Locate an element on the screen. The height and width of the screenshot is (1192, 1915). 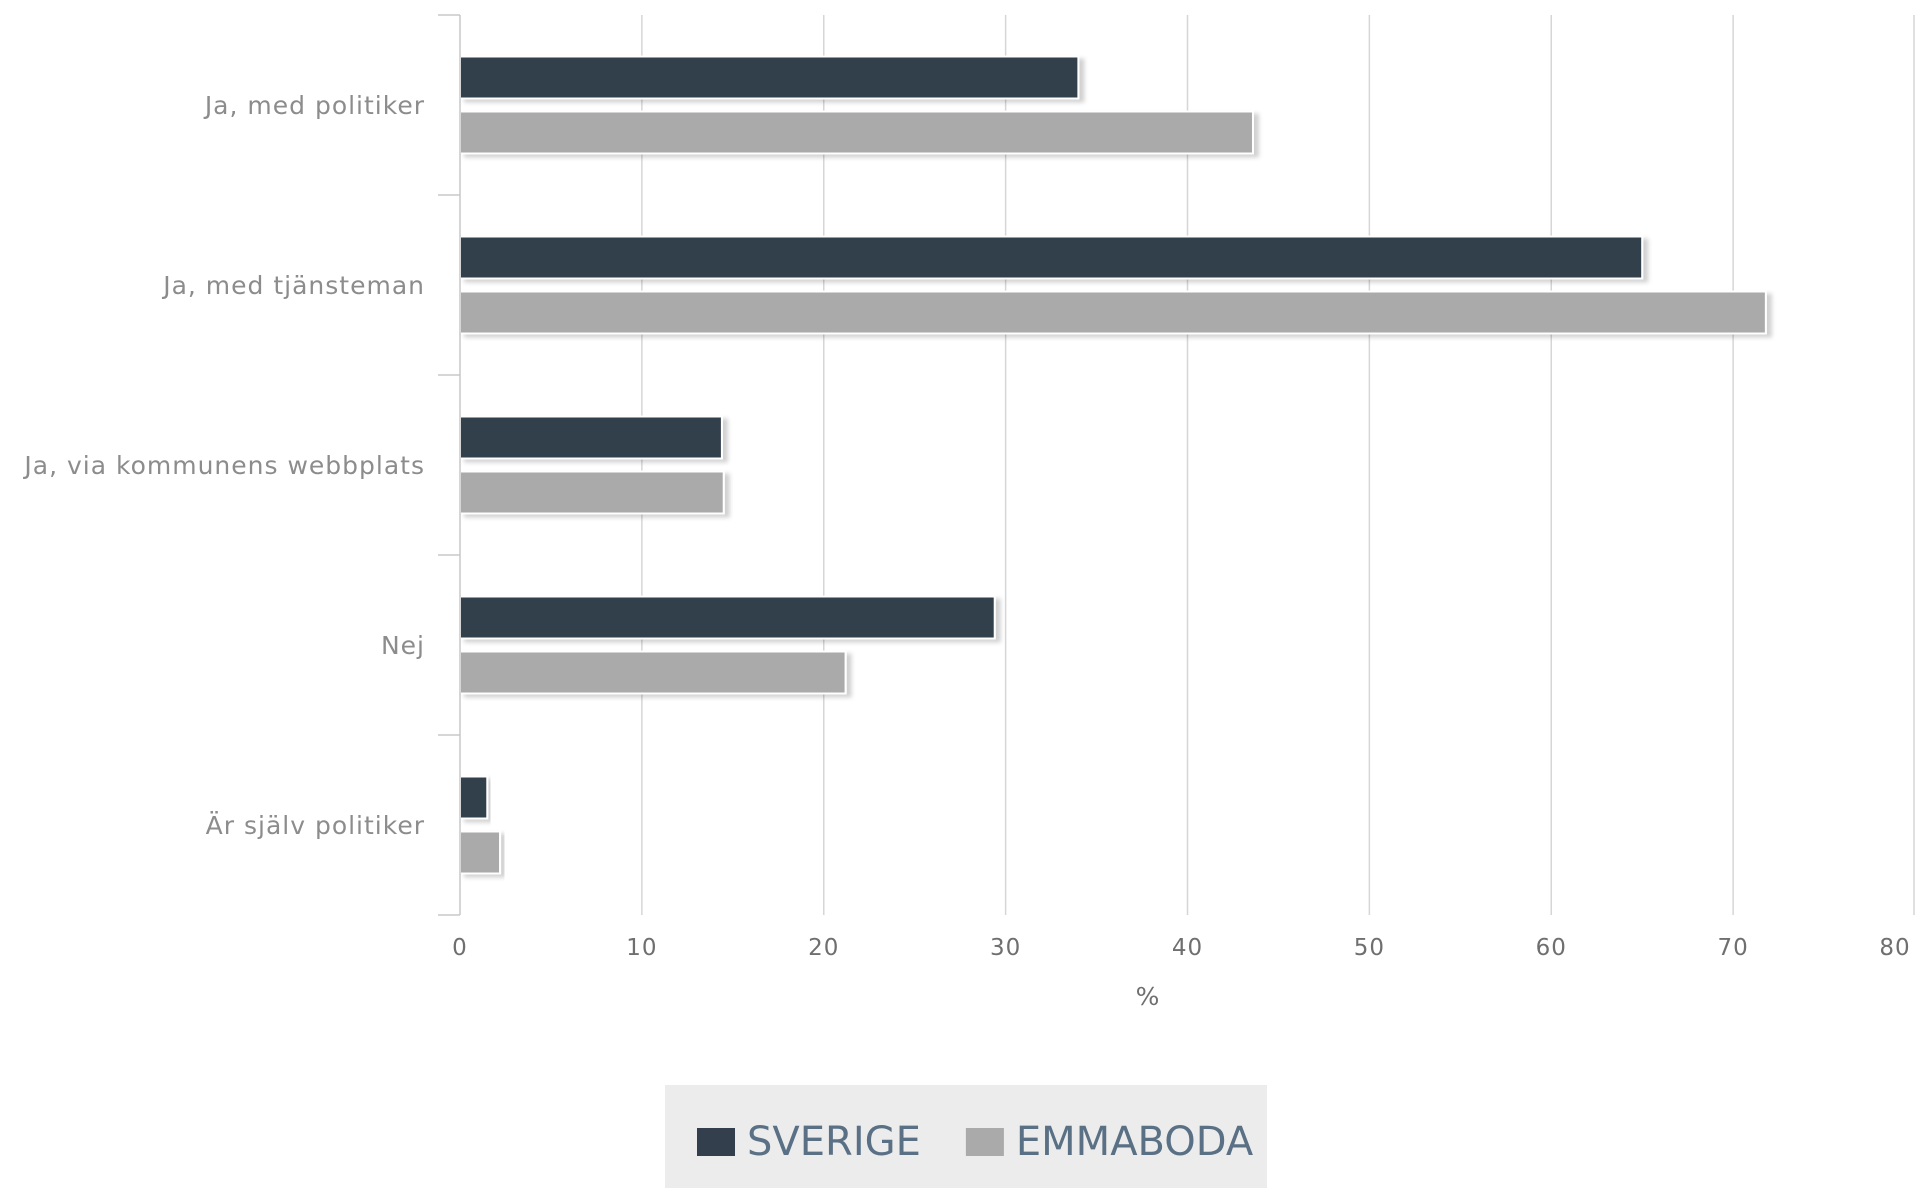
category-label-ja-med-tjansteman: Ja, med tjänsteman is located at coordinates (293, 285).